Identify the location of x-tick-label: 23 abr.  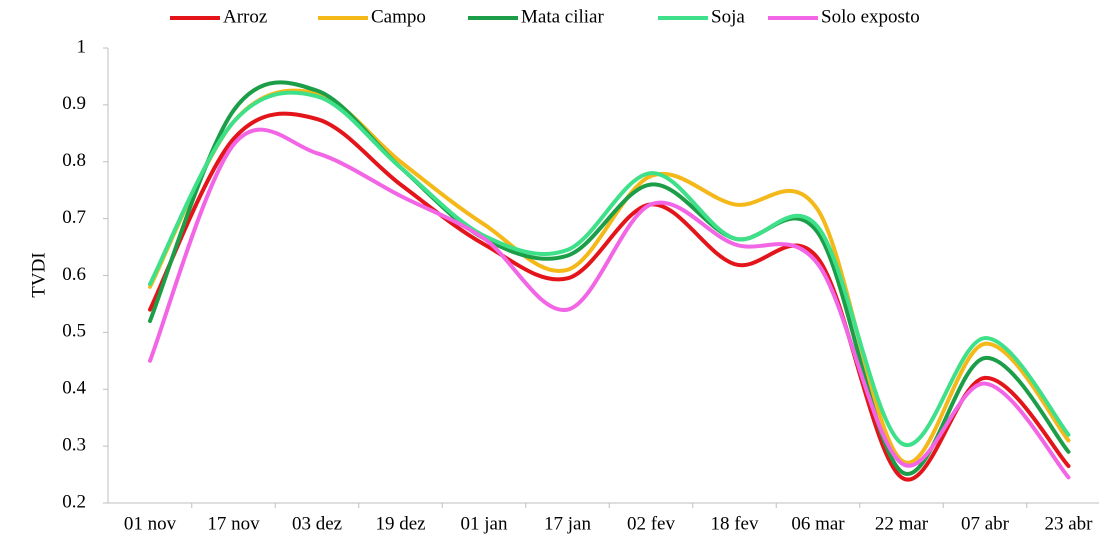
(1068, 523).